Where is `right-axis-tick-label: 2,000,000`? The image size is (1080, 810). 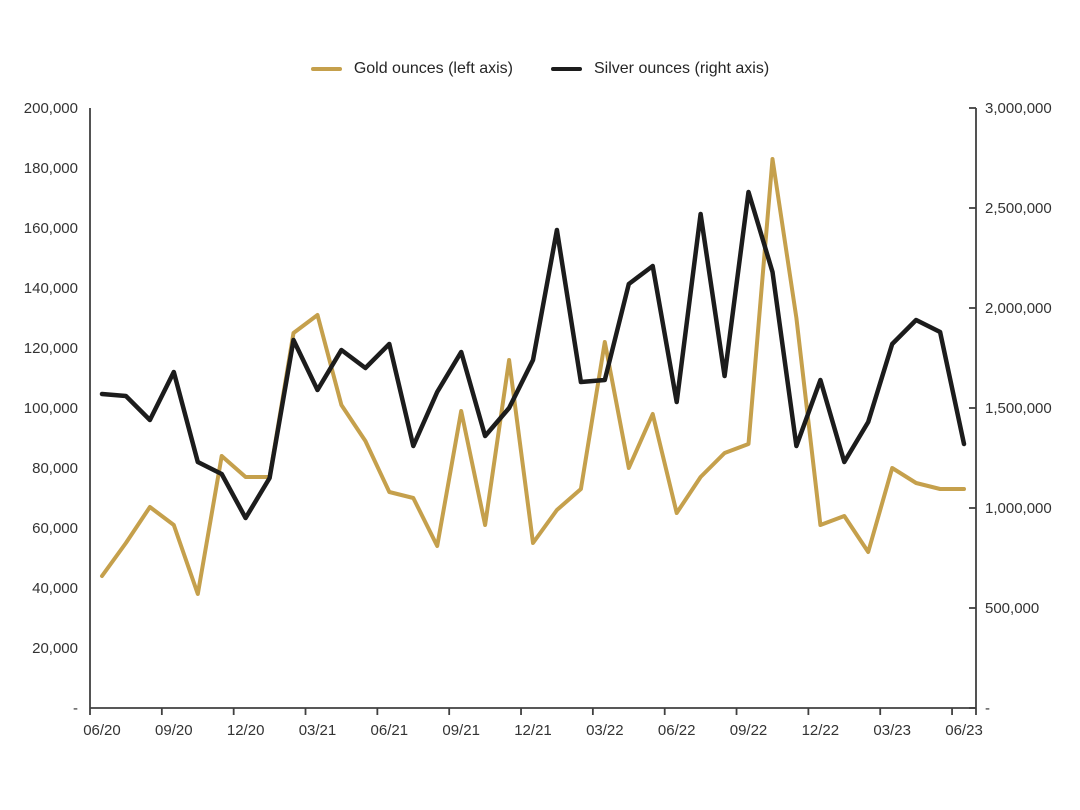
right-axis-tick-label: 2,000,000 is located at coordinates (1018, 308).